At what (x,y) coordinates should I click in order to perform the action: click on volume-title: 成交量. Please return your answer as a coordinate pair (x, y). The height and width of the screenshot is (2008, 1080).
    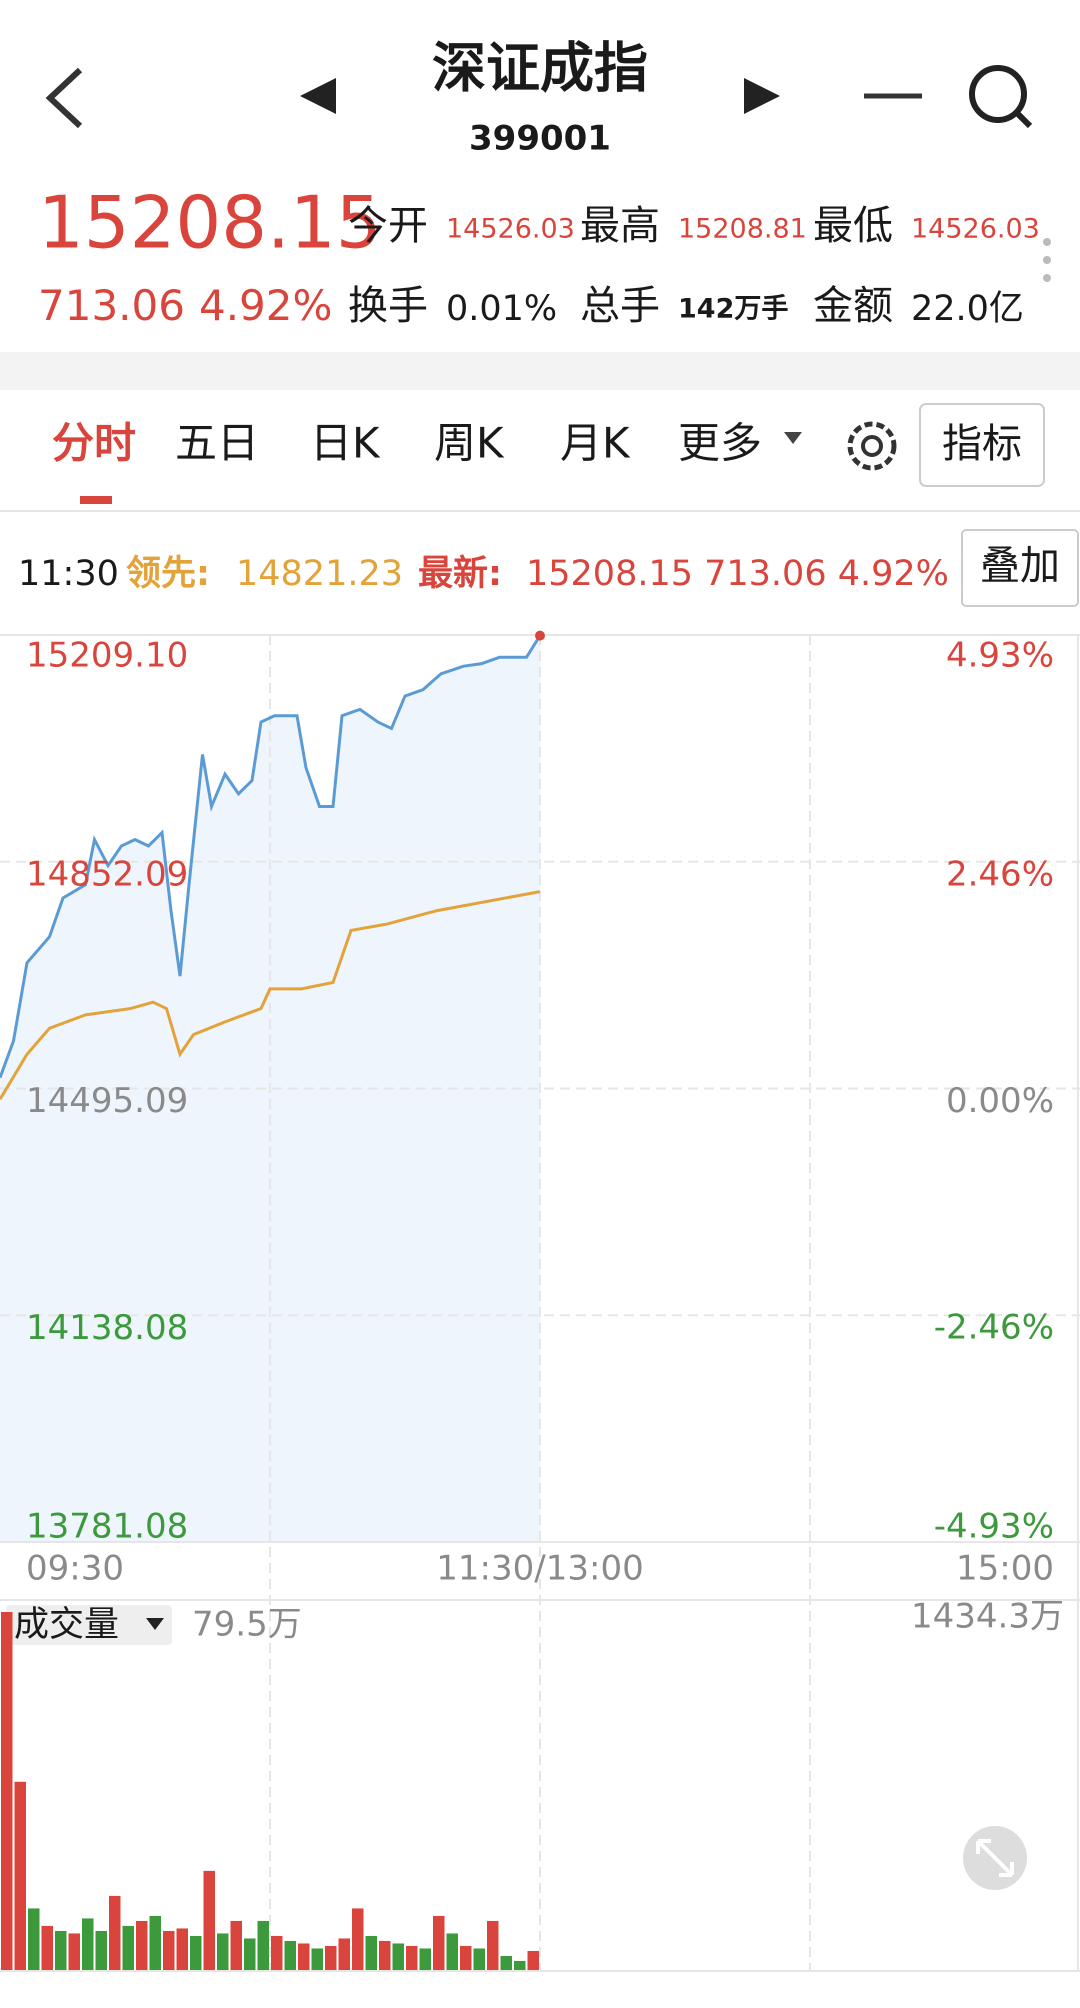
    Looking at the image, I should click on (66, 1625).